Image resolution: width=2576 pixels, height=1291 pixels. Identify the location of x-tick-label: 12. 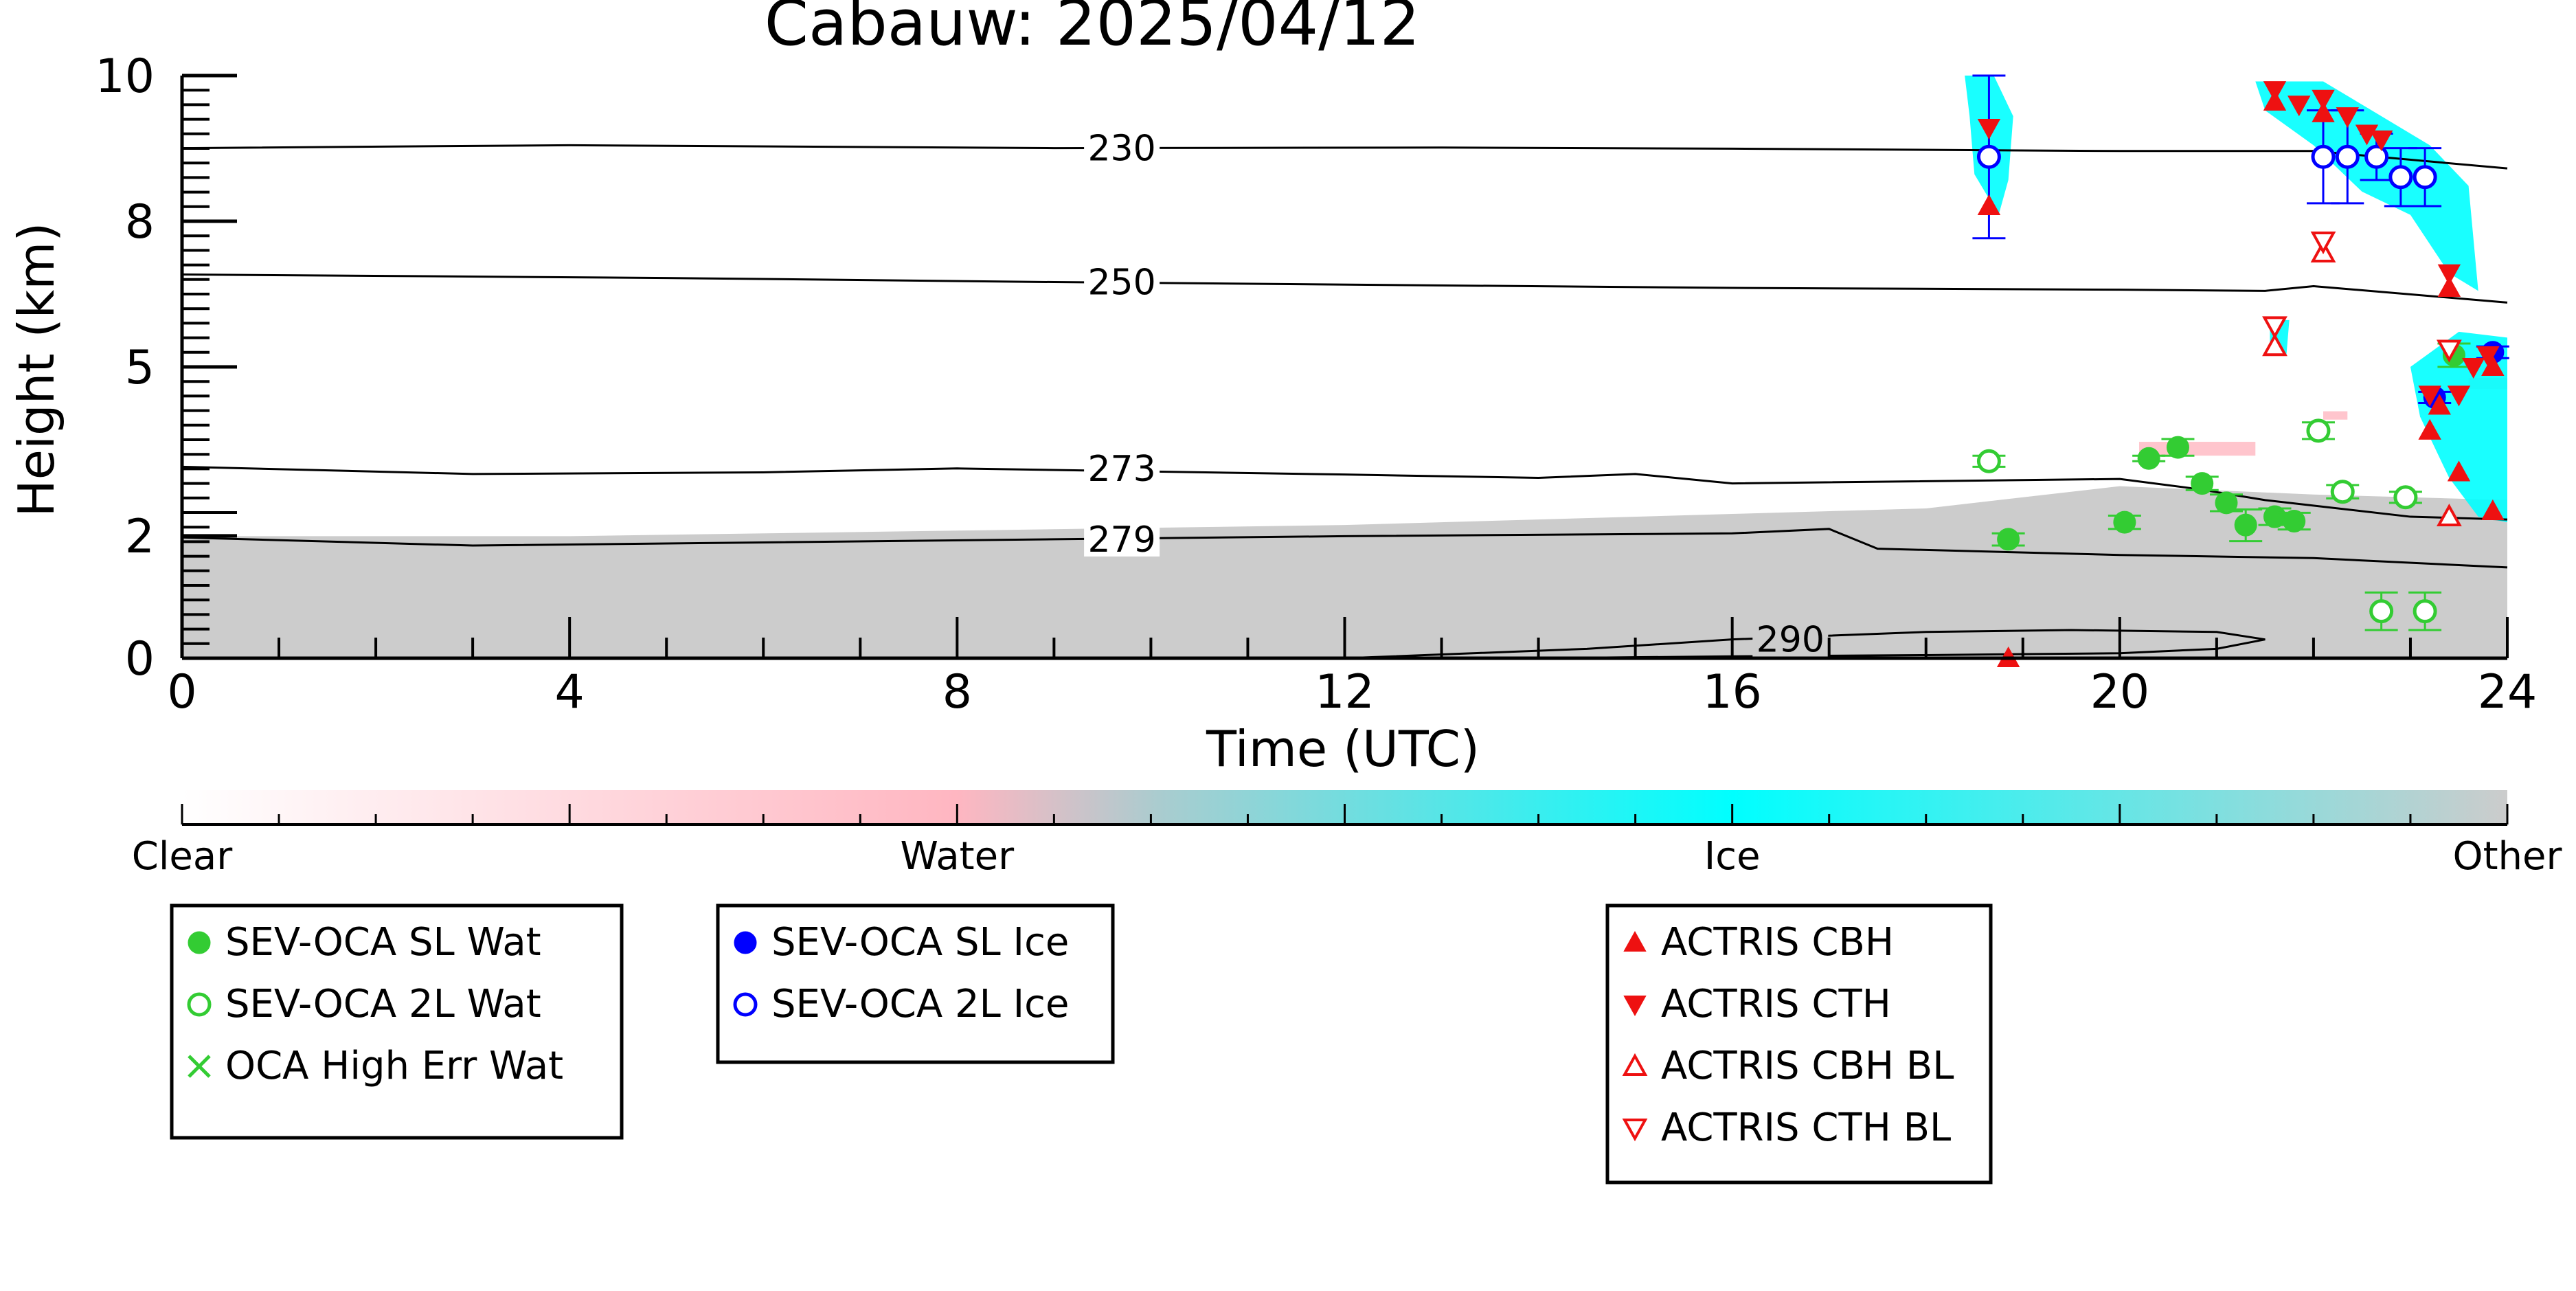
(1345, 692).